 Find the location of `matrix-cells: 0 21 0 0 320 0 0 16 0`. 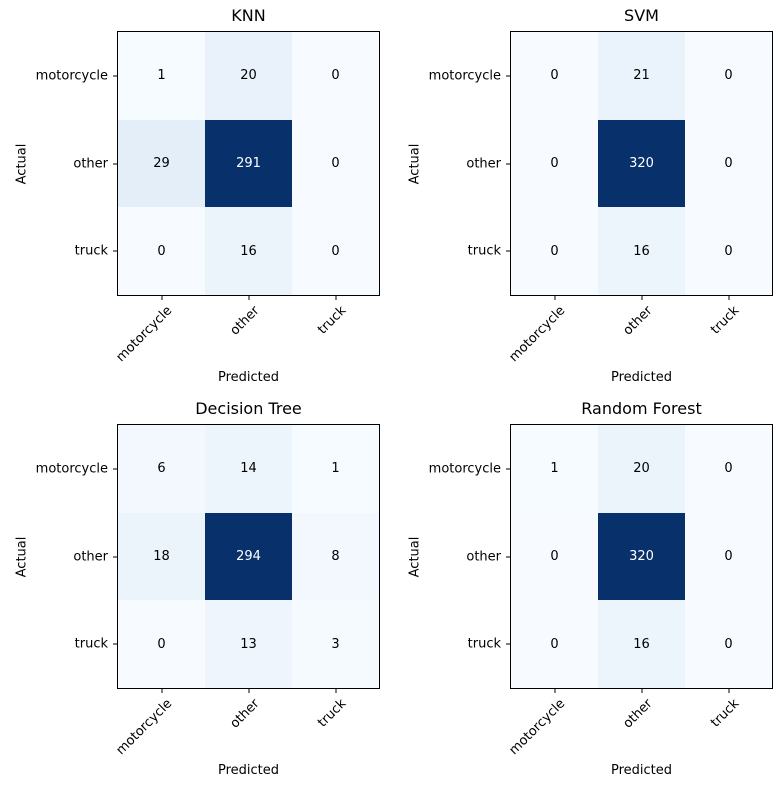

matrix-cells: 0 21 0 0 320 0 0 16 0 is located at coordinates (641, 163).